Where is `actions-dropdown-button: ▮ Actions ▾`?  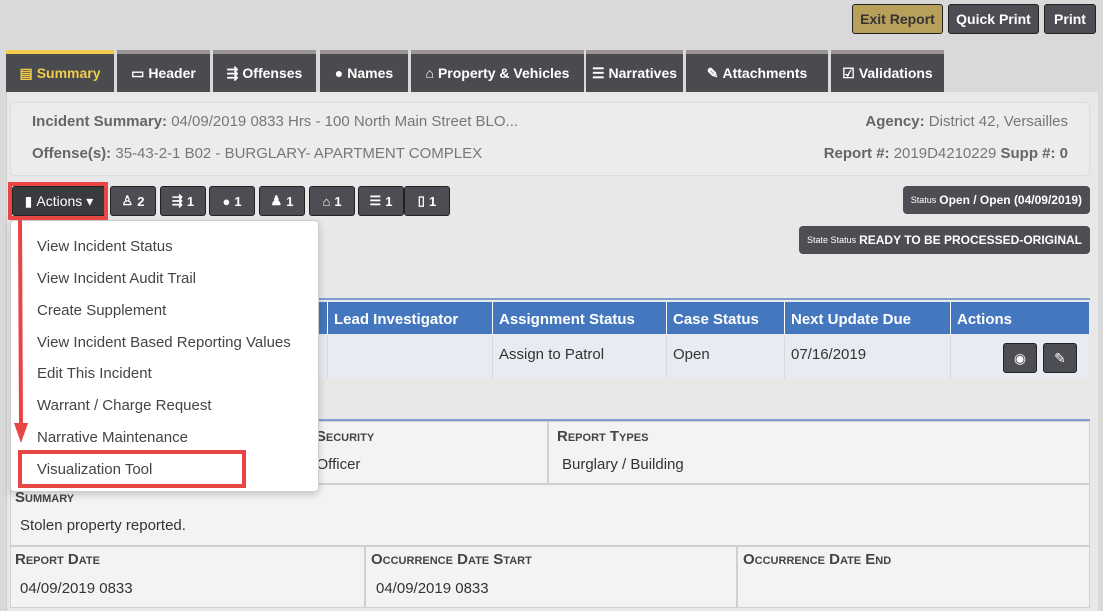
actions-dropdown-button: ▮ Actions ▾ is located at coordinates (59, 201).